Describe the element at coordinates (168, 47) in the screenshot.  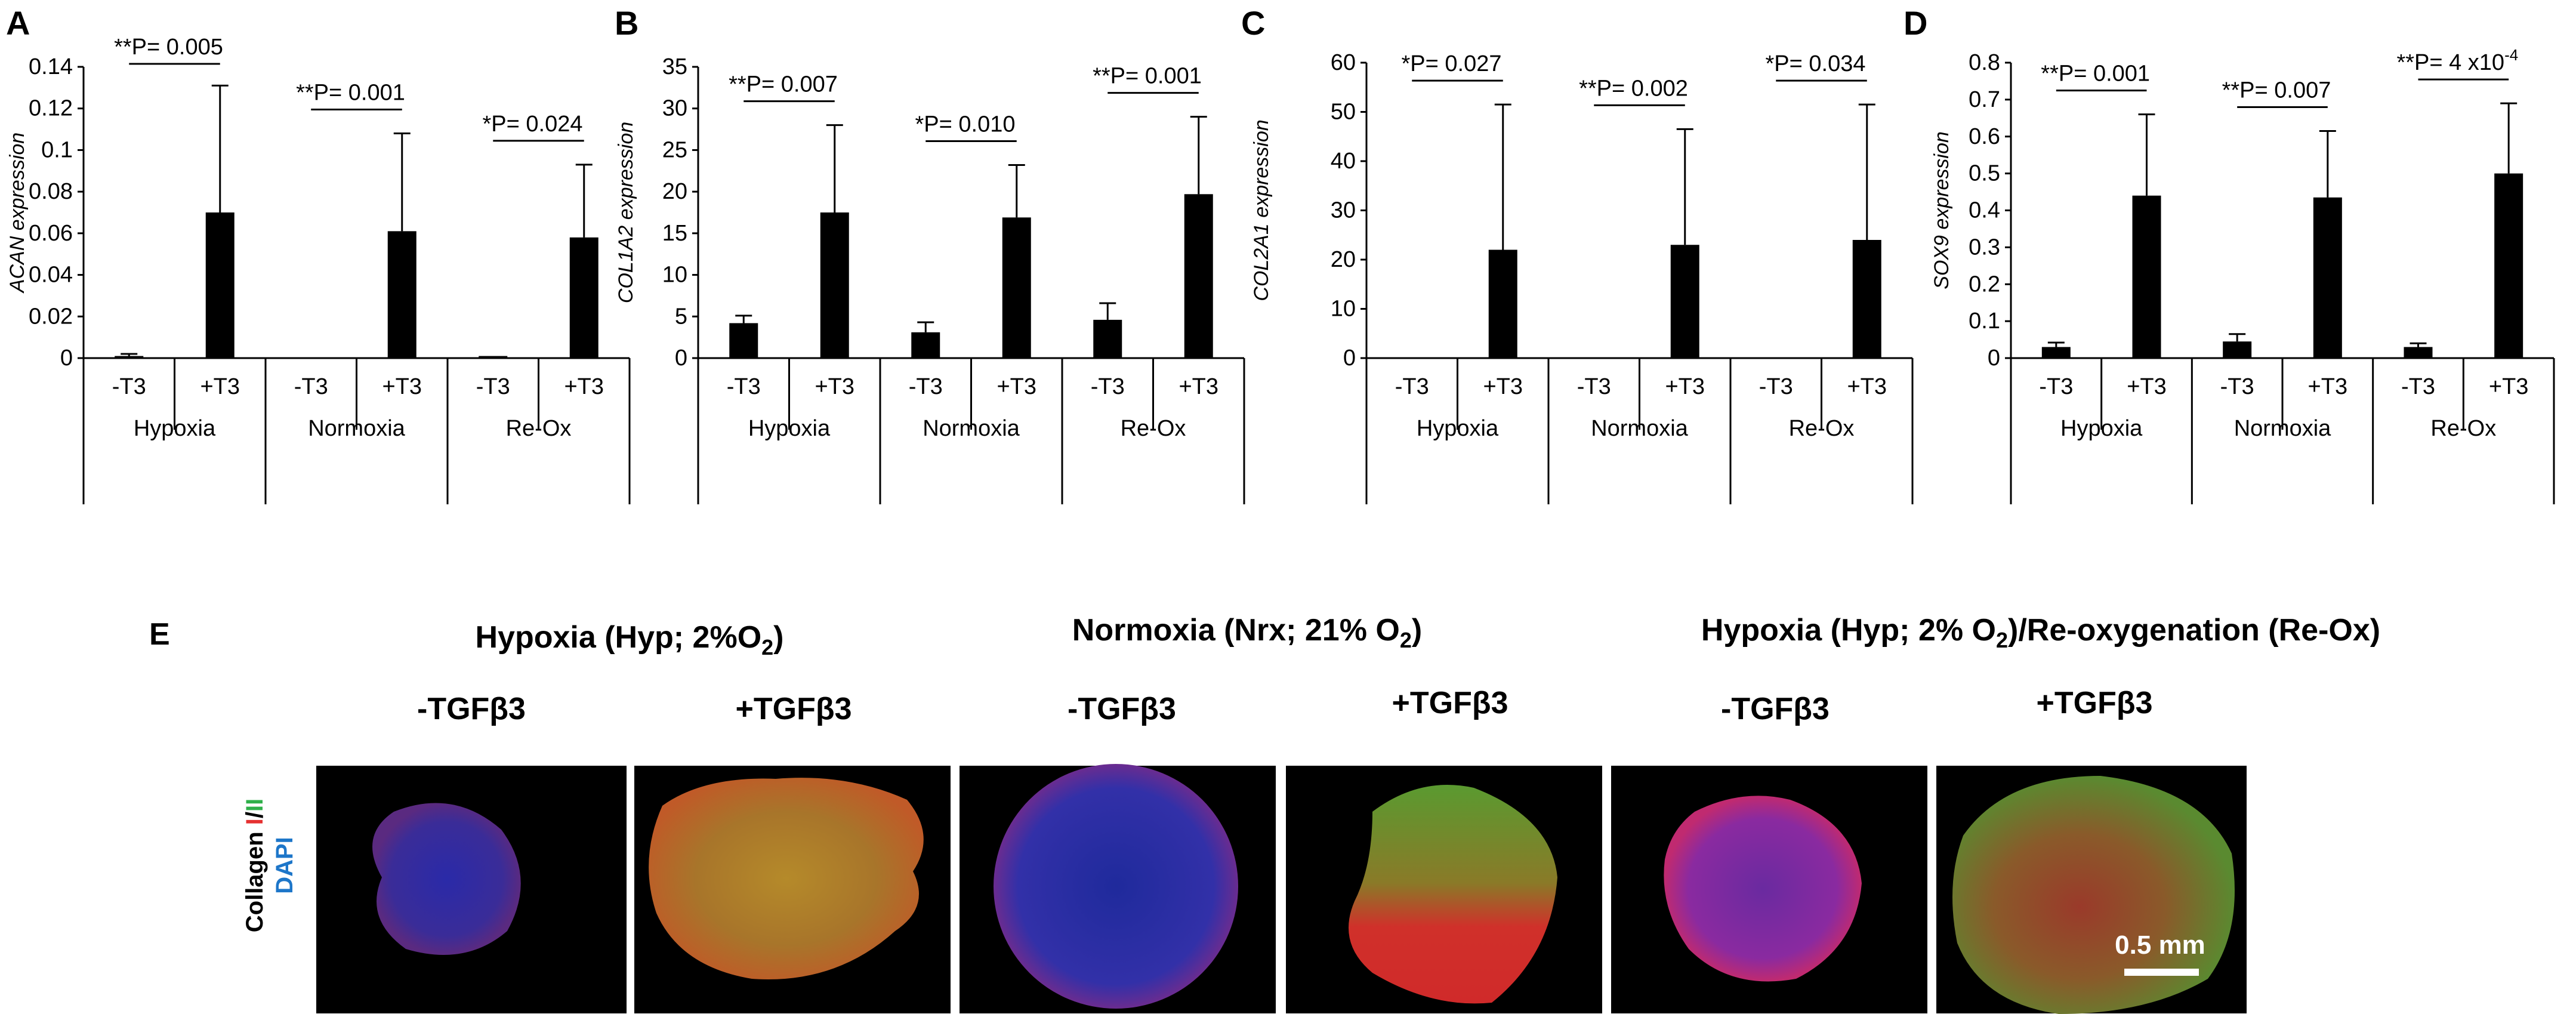
I see `significance-label: **P= 0.005` at that location.